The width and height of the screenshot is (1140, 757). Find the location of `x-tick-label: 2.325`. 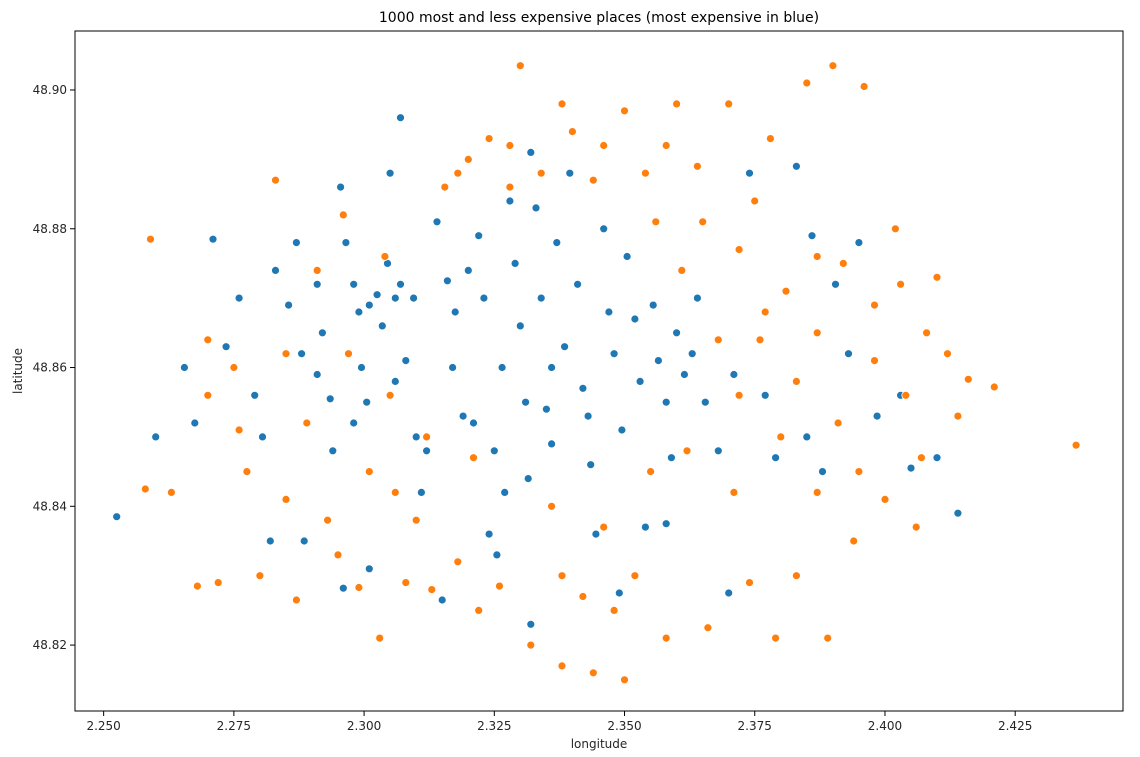

x-tick-label: 2.325 is located at coordinates (494, 726).